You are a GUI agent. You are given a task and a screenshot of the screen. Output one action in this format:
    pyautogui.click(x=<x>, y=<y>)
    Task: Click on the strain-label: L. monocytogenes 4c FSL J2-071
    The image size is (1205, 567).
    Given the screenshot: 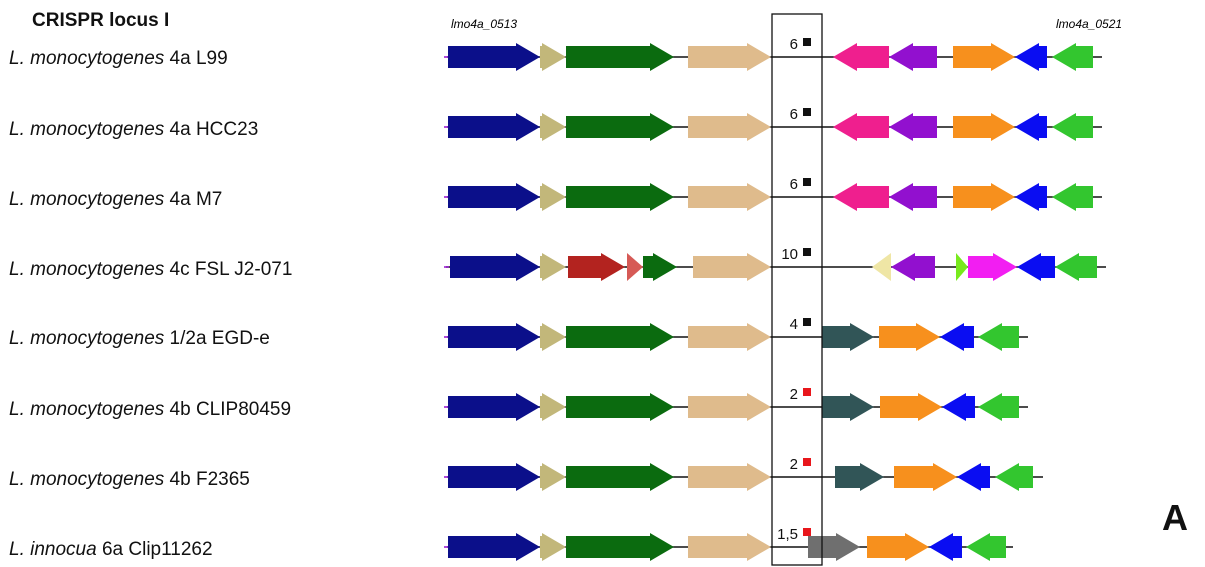 What is the action you would take?
    pyautogui.click(x=150, y=270)
    